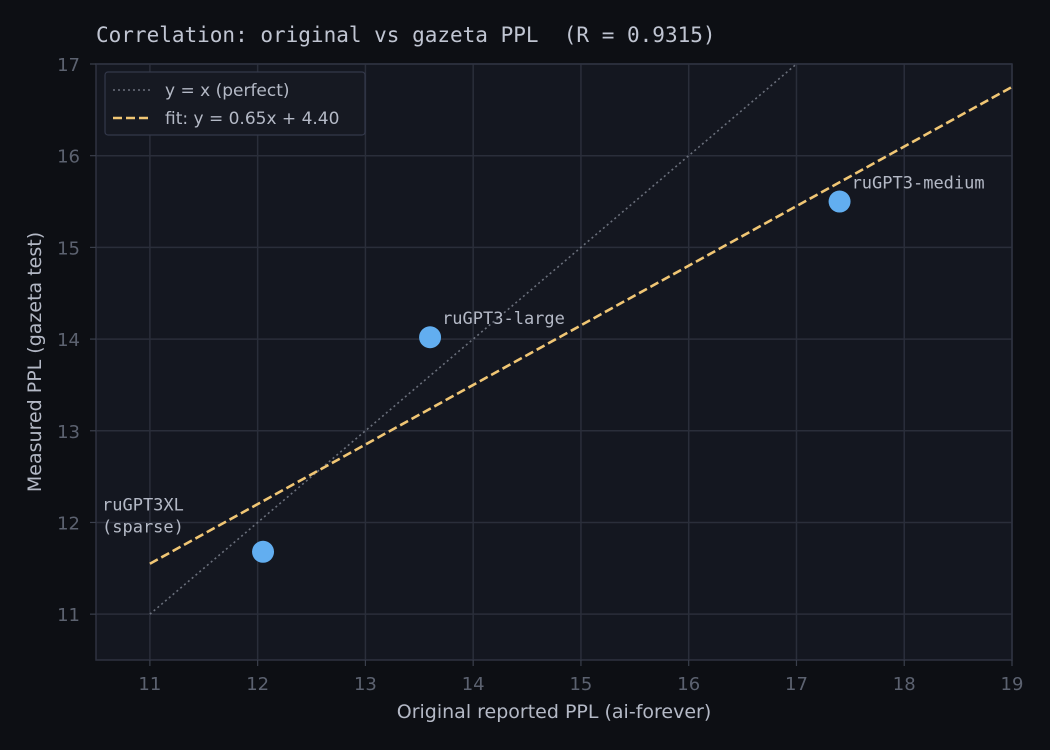  I want to click on point-label-line: ruGPT3XL, so click(143, 505).